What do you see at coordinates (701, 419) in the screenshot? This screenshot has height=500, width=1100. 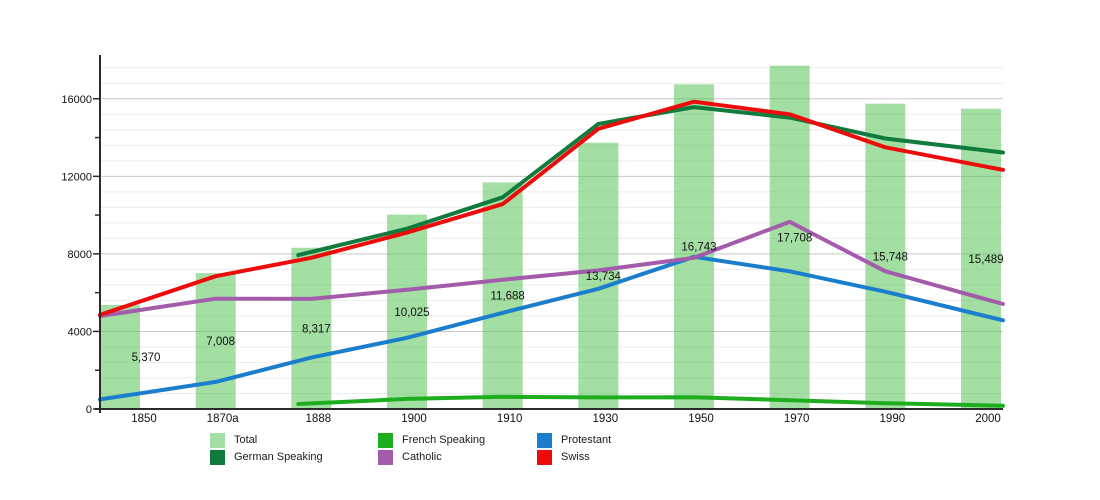 I see `x-tick-label: 1950` at bounding box center [701, 419].